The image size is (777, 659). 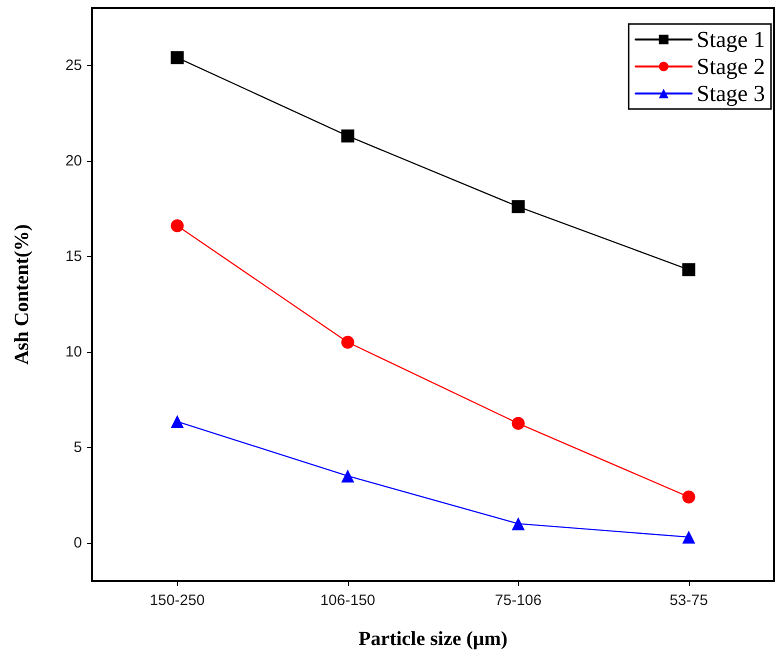 What do you see at coordinates (731, 66) in the screenshot?
I see `legend-label: Stage 2` at bounding box center [731, 66].